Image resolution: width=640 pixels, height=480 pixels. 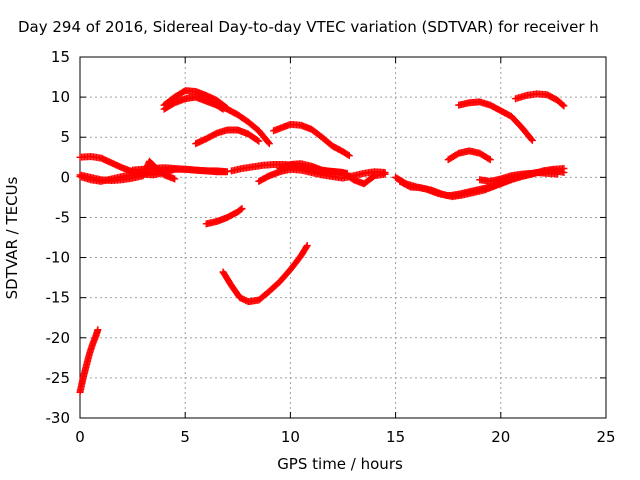 What do you see at coordinates (58, 418) in the screenshot?
I see `y-tick-label: -30` at bounding box center [58, 418].